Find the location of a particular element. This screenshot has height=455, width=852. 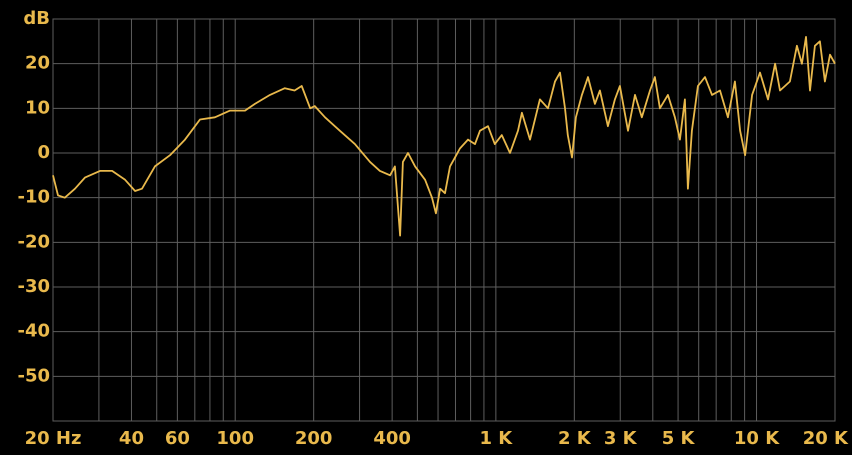

y-tick-label: dB is located at coordinates (36, 18).